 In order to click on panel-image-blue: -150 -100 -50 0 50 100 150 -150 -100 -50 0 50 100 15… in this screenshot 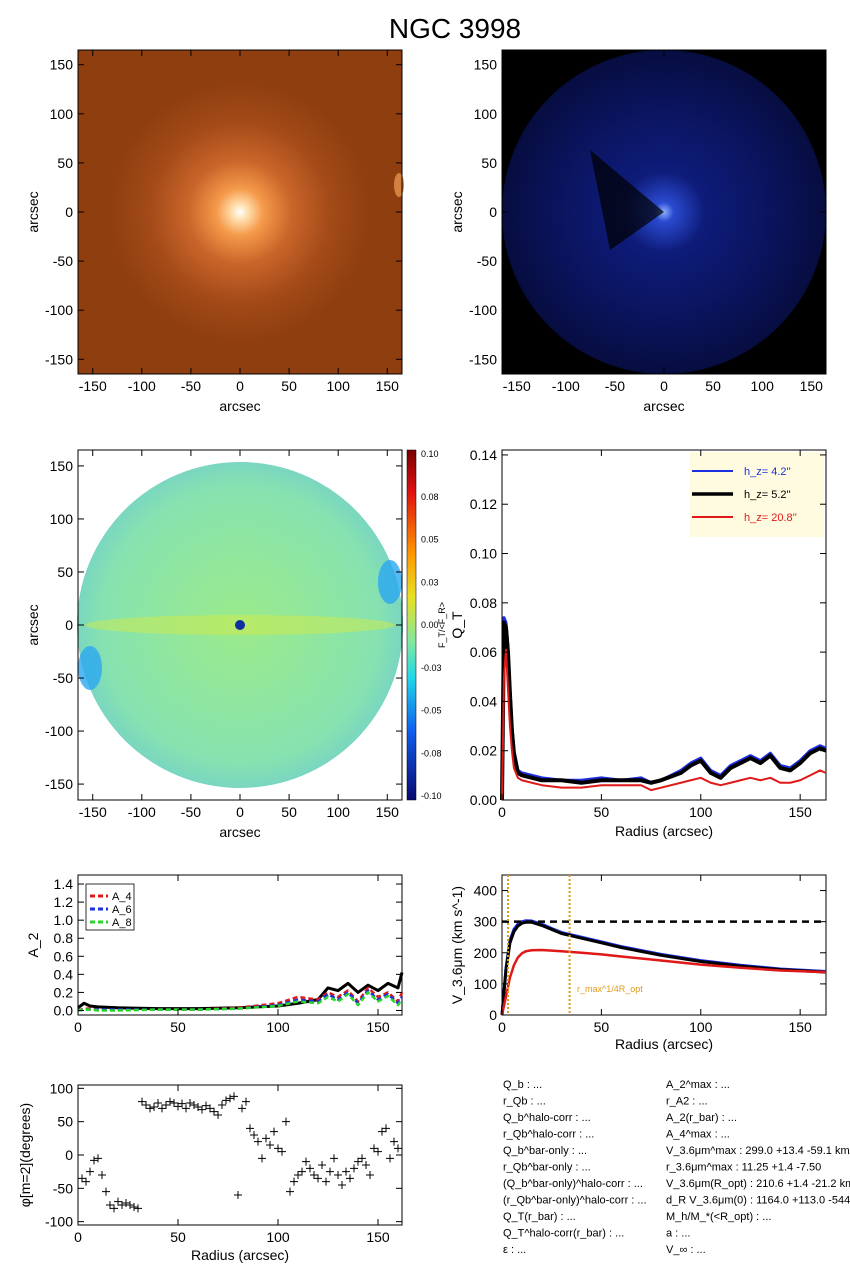, I will do `click(638, 231)`.